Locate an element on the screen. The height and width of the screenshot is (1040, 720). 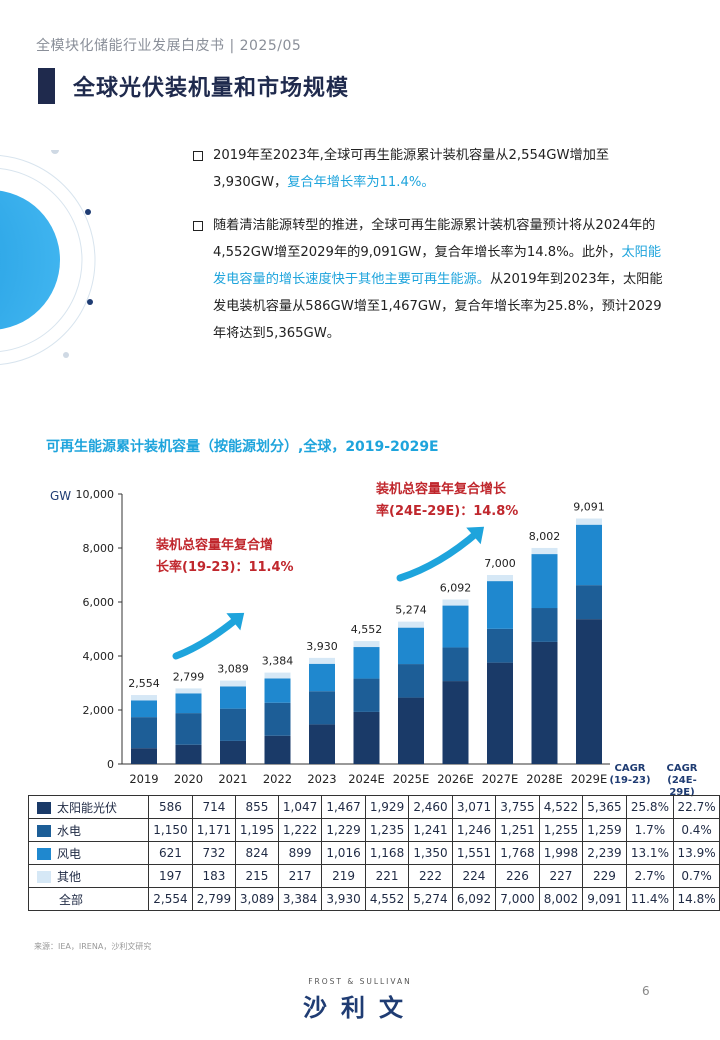
table-cell: 2,554 is located at coordinates (170, 899).